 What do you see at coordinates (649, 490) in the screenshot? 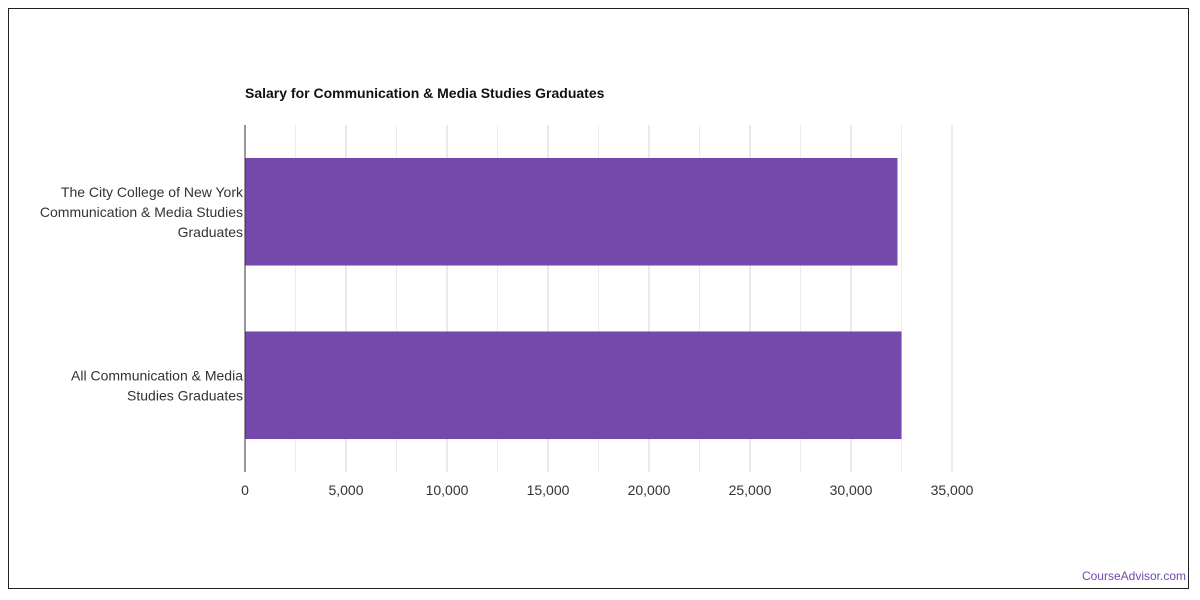
I see `x-tick-label: 20,000` at bounding box center [649, 490].